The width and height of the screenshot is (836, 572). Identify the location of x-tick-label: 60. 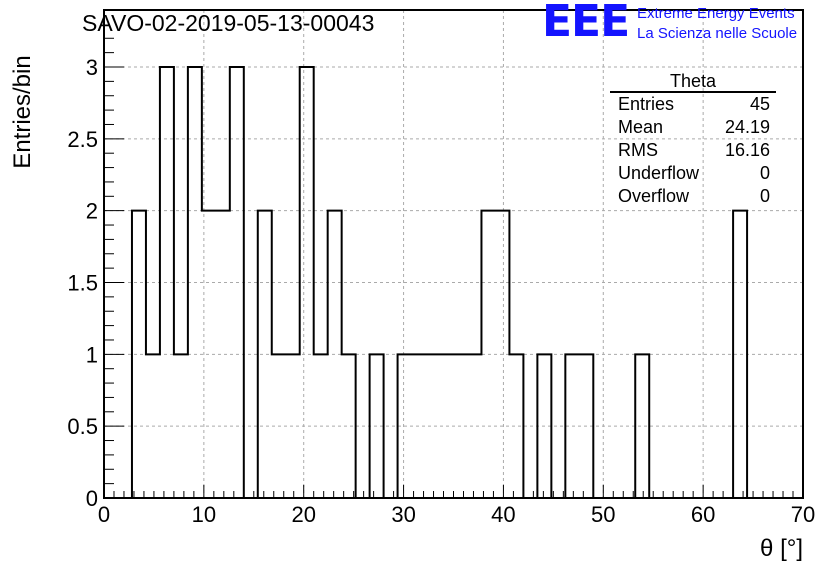
(703, 514).